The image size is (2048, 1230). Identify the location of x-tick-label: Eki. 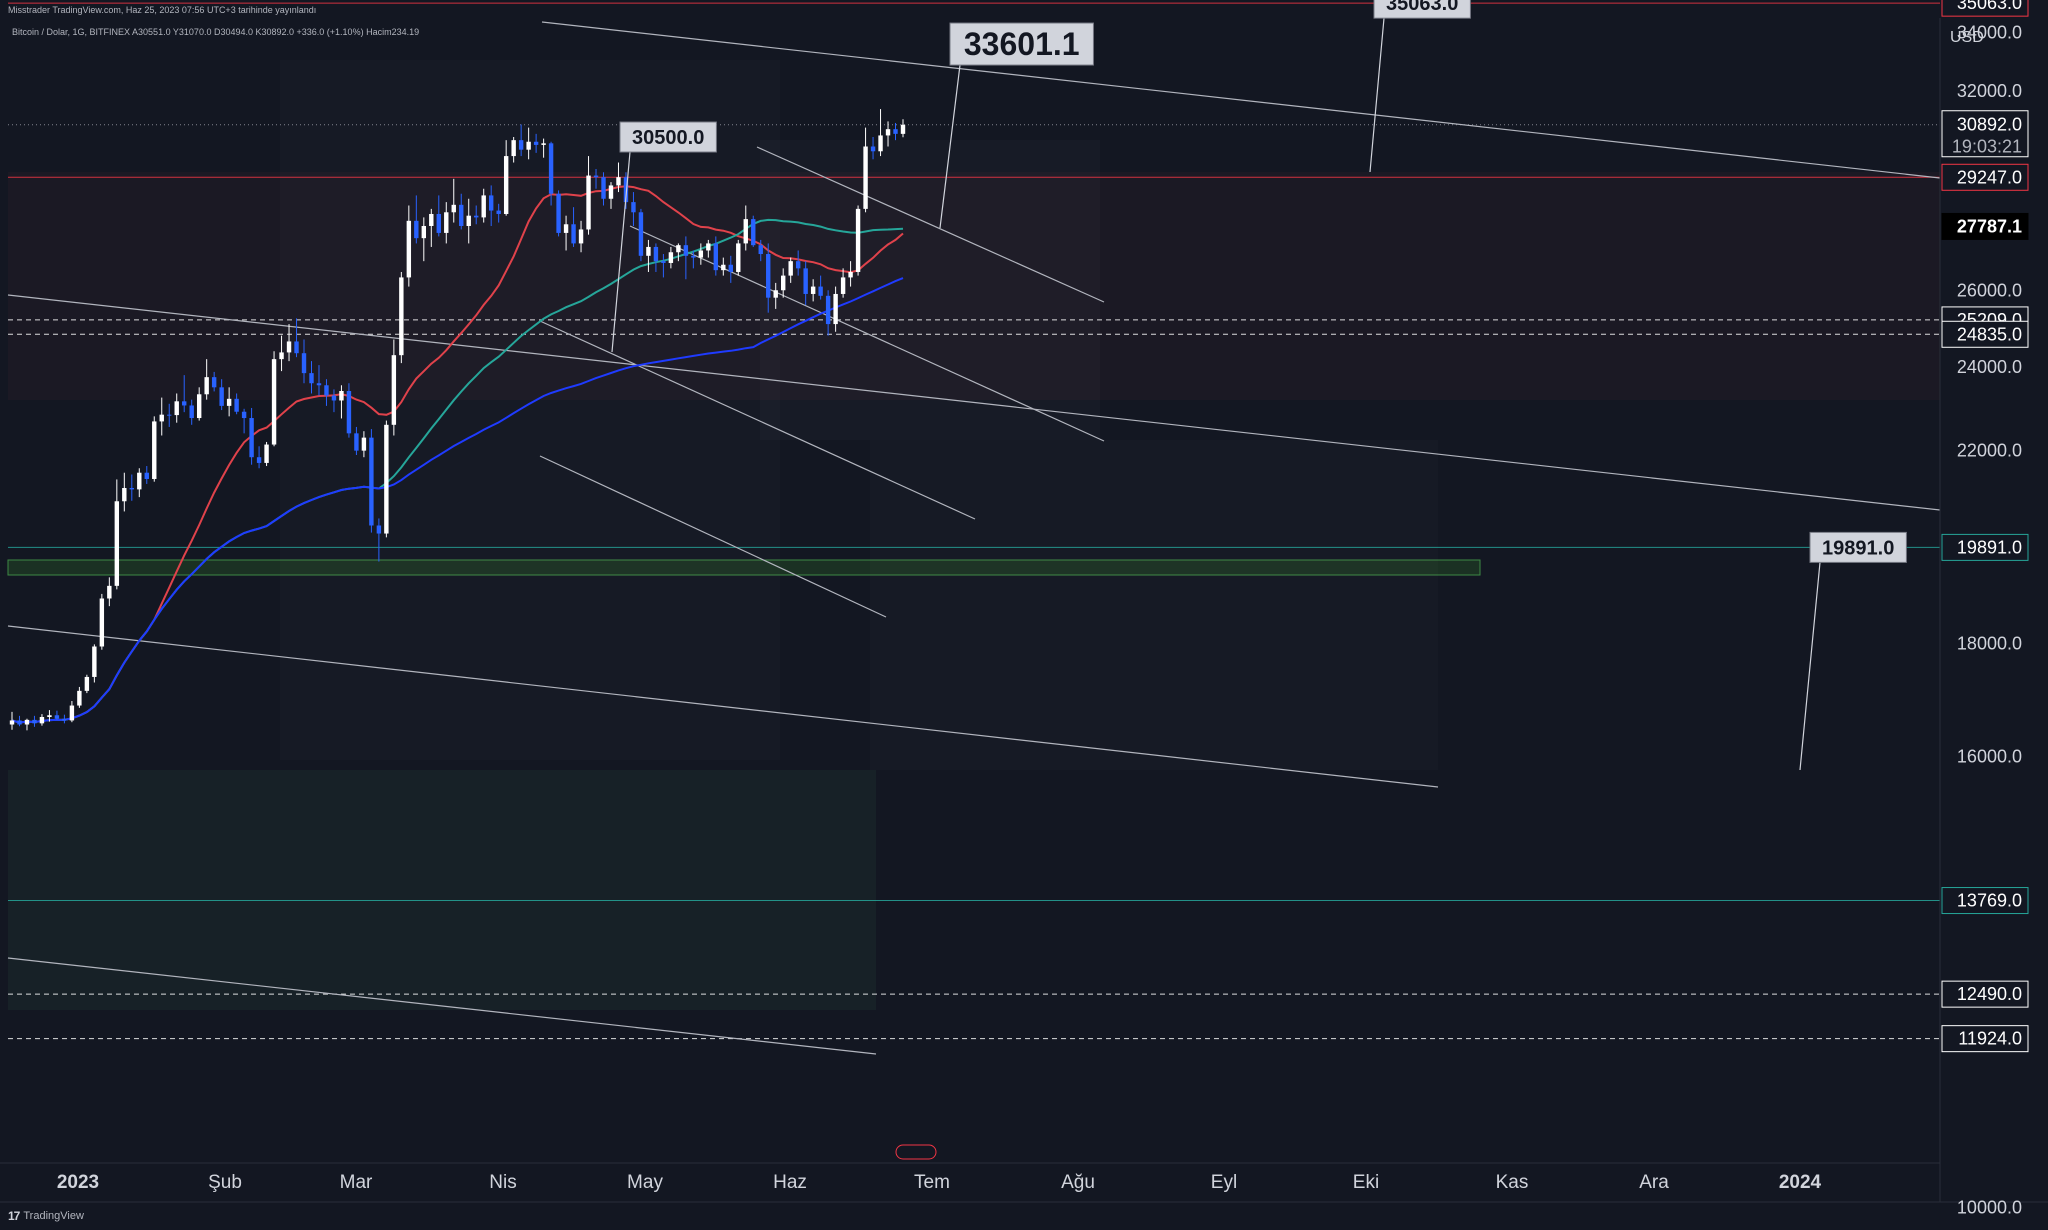
(1366, 1182).